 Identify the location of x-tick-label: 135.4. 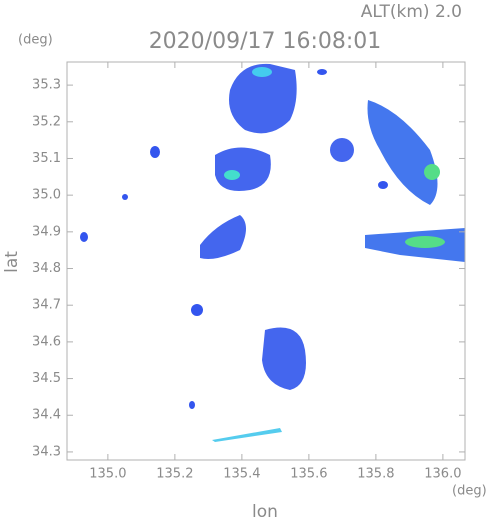
(241, 474).